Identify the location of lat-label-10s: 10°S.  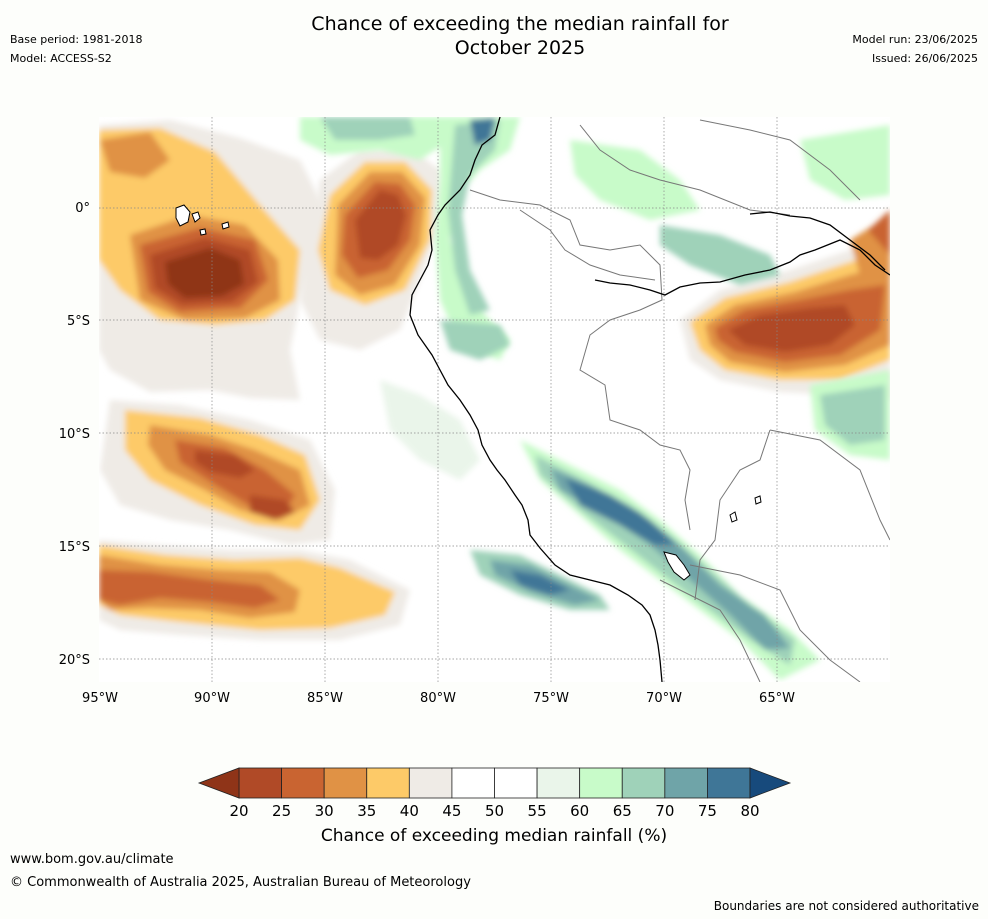
(74, 434).